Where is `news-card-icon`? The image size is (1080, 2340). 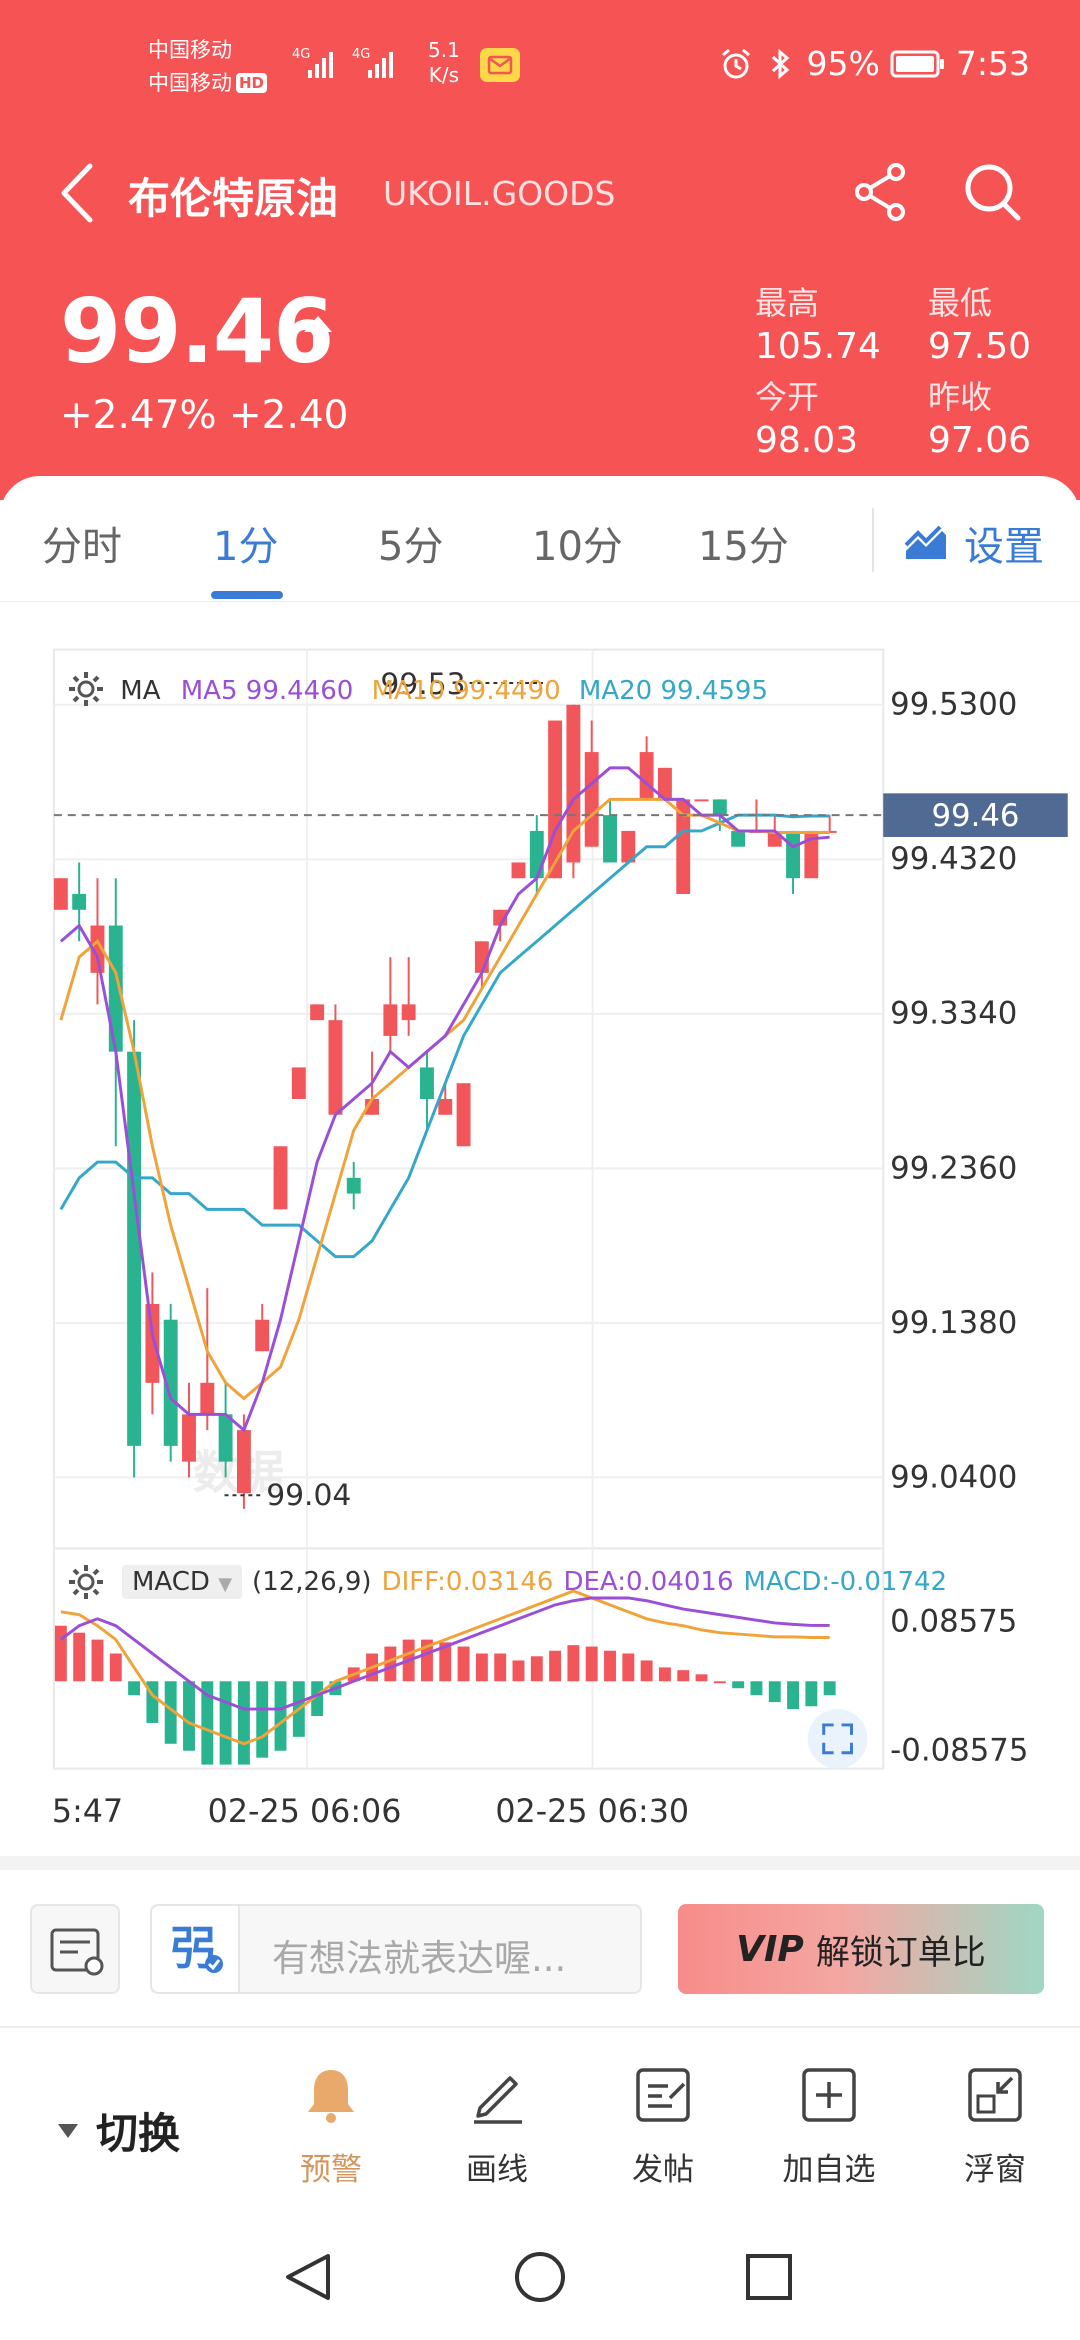 news-card-icon is located at coordinates (77, 1952).